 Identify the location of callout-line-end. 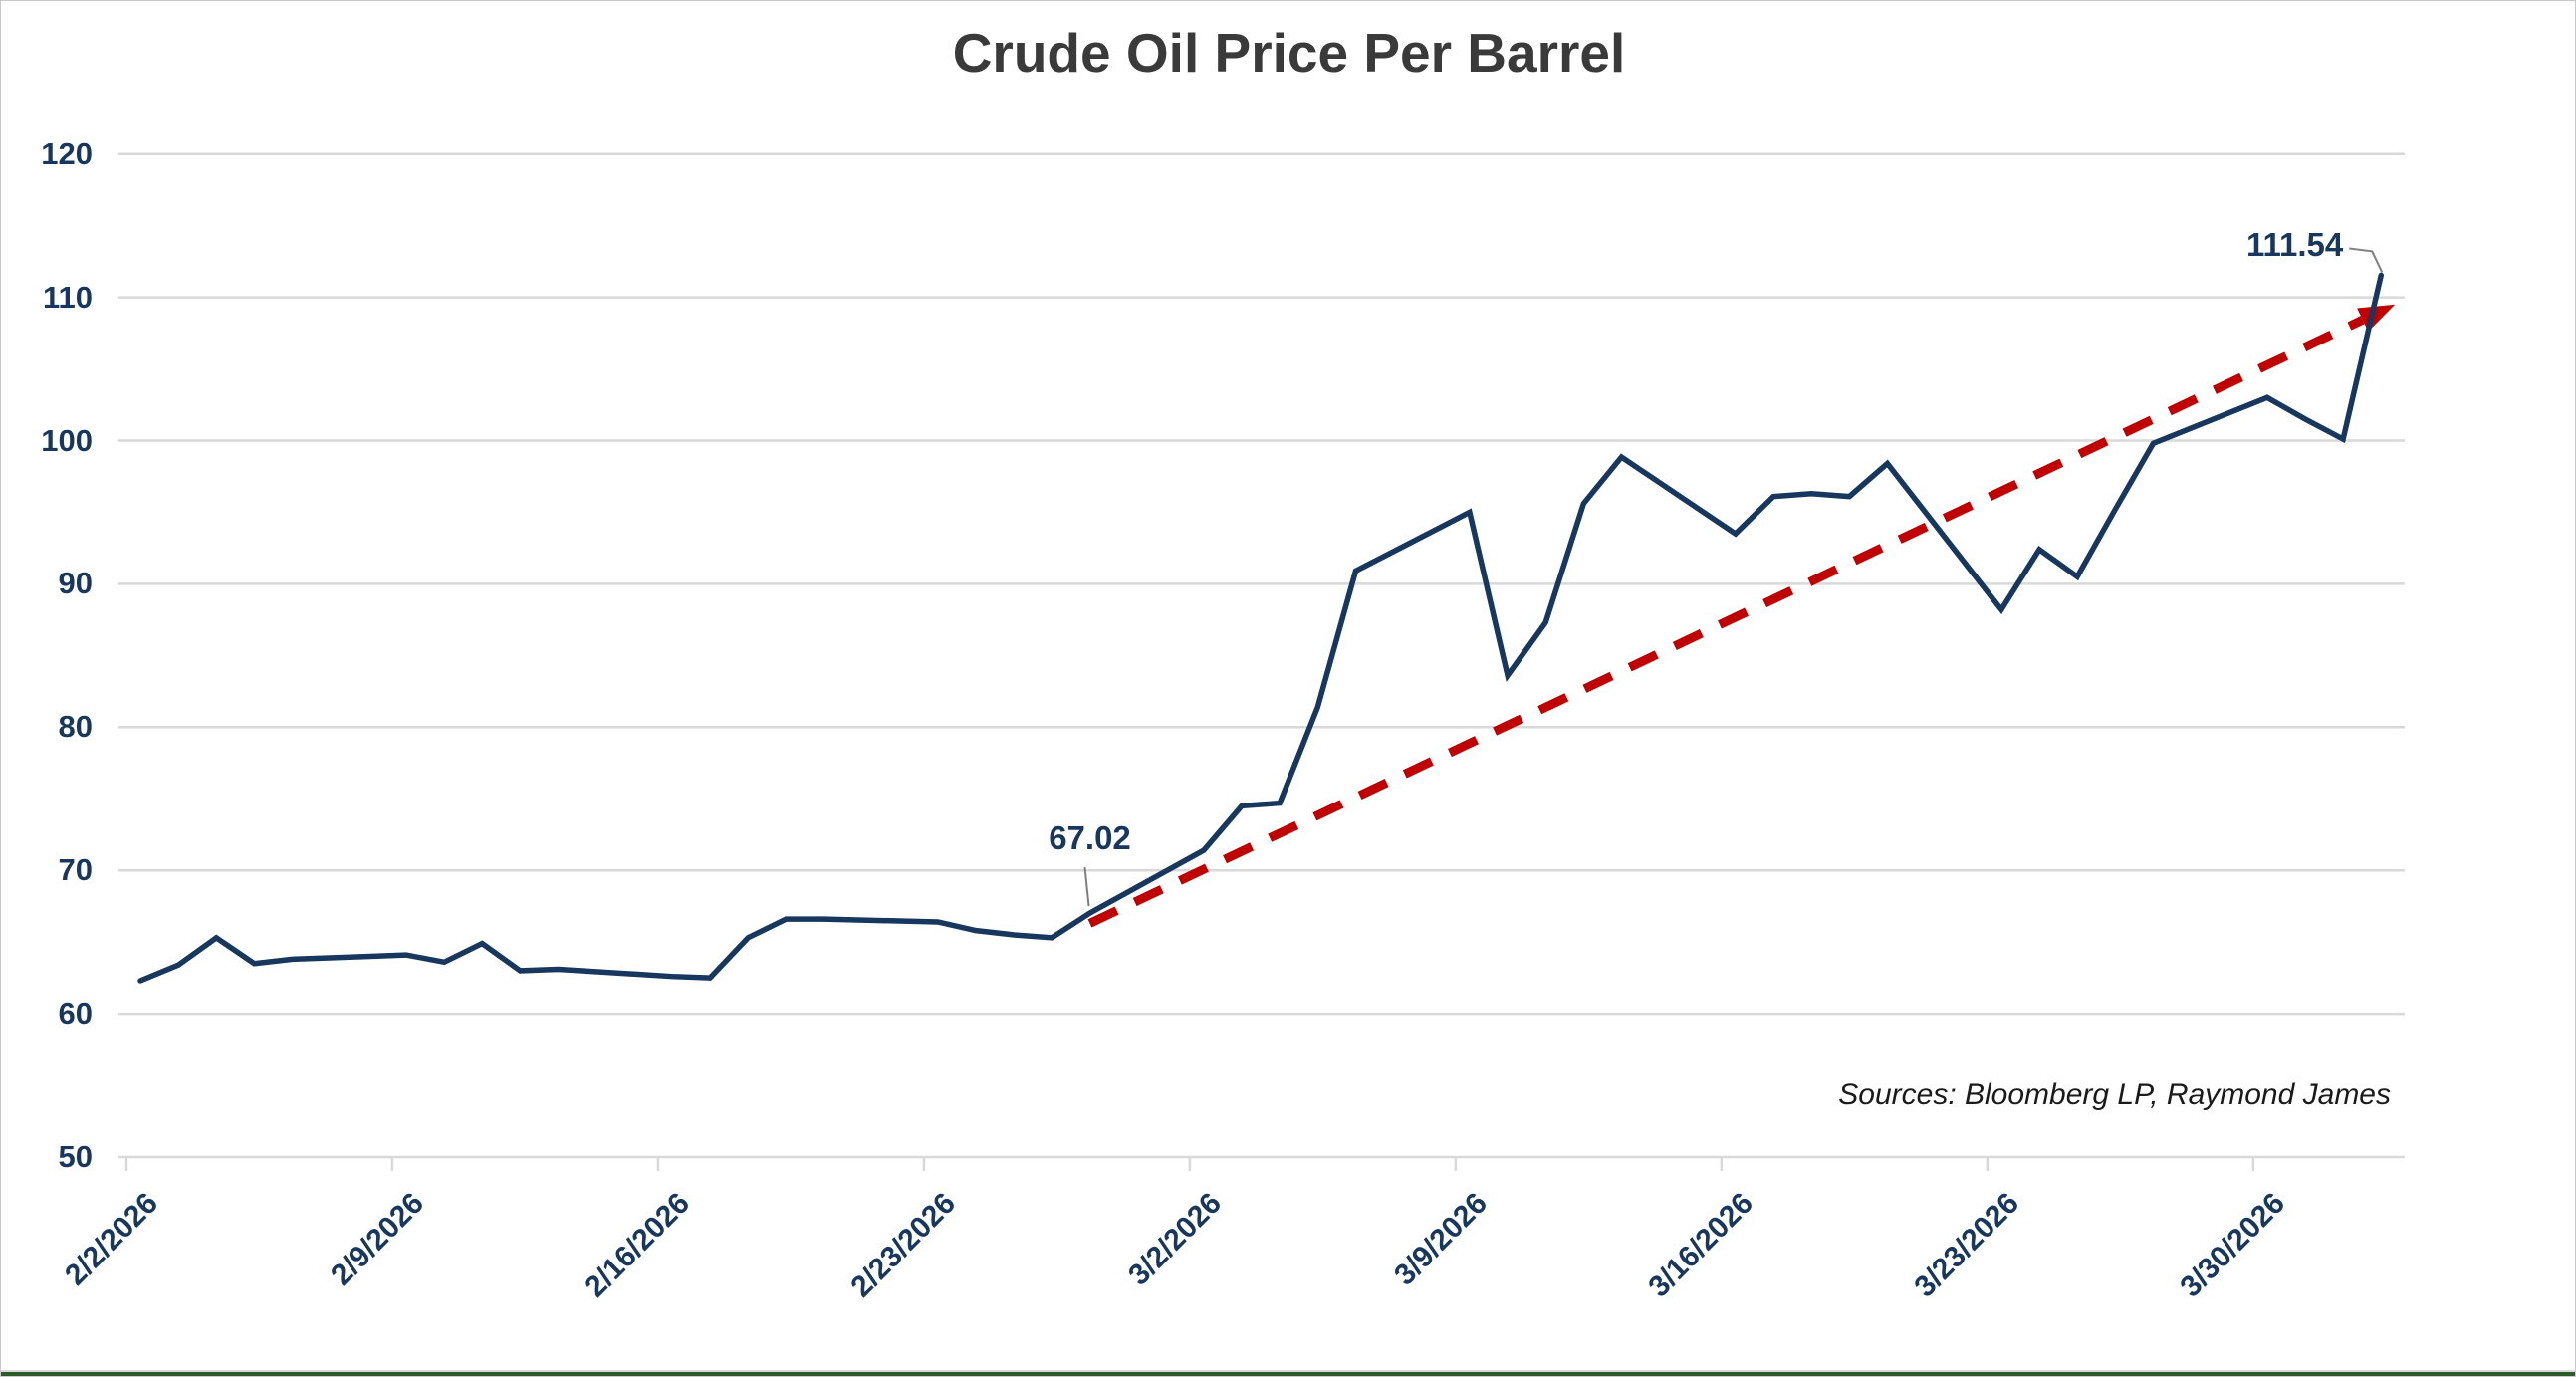
(2366, 260).